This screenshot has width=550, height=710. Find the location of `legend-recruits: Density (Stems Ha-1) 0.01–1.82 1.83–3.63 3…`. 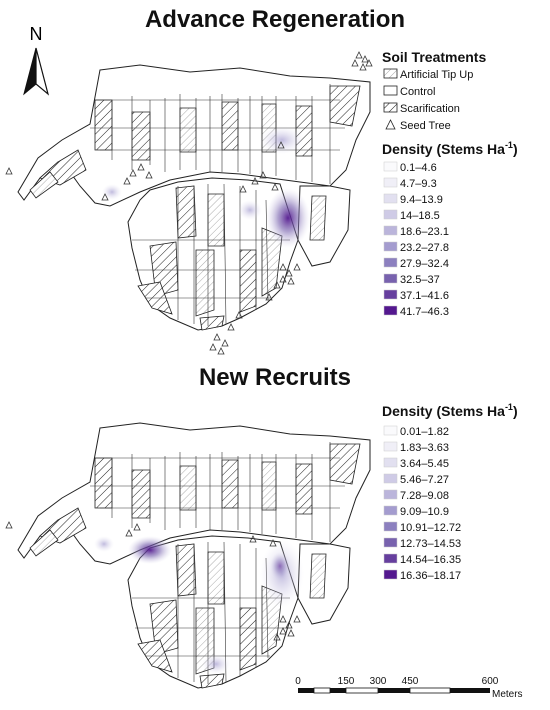

legend-recruits: Density (Stems Ha-1) 0.01–1.82 1.83–3.63 3… is located at coordinates (450, 492).